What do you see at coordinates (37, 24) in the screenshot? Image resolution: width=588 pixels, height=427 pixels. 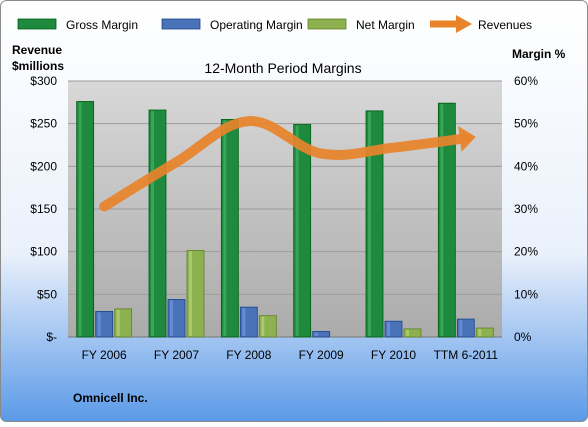 I see `gross-margin-legend-swatch` at bounding box center [37, 24].